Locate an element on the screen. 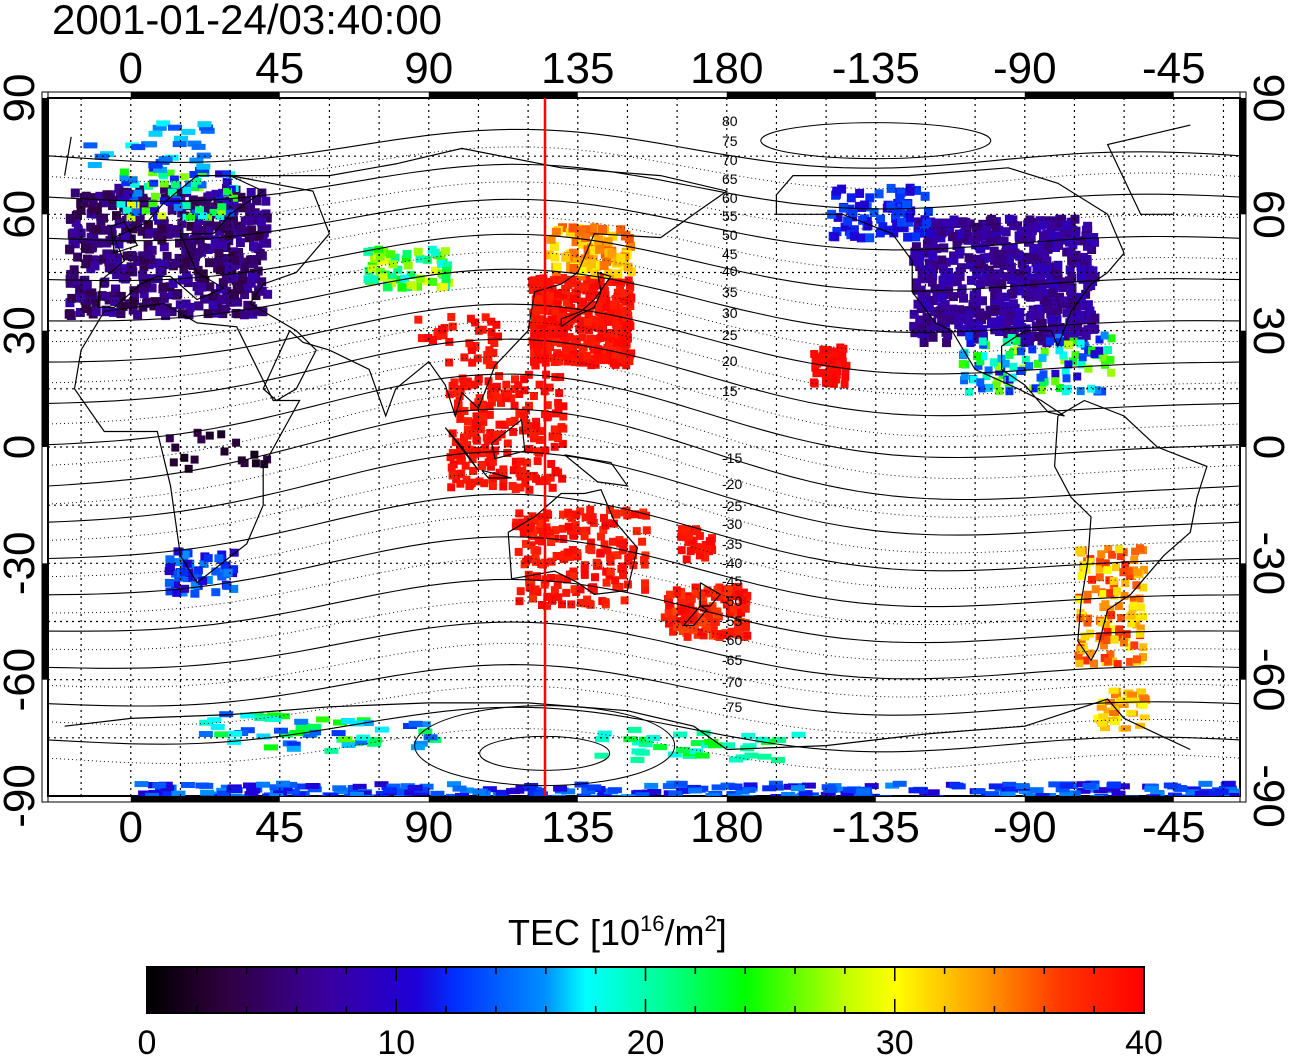 Image resolution: width=1292 pixels, height=1057 pixels. lat-tick-label-left: -90 is located at coordinates (22, 796).